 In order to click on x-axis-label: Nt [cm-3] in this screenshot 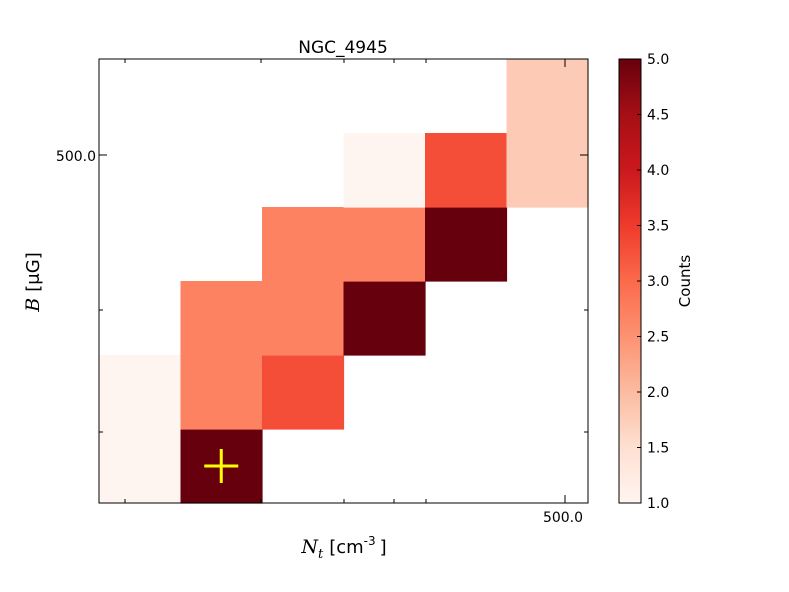, I will do `click(343, 548)`.